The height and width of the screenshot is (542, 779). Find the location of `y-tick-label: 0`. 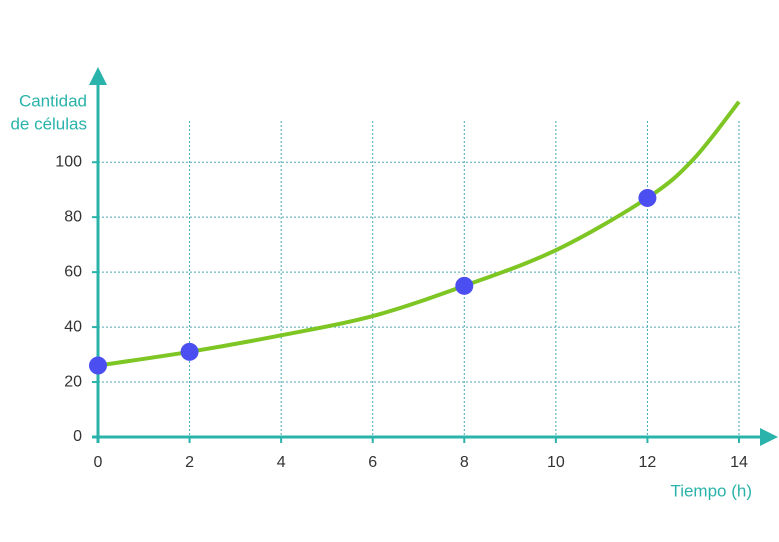

y-tick-label: 0 is located at coordinates (77, 436).